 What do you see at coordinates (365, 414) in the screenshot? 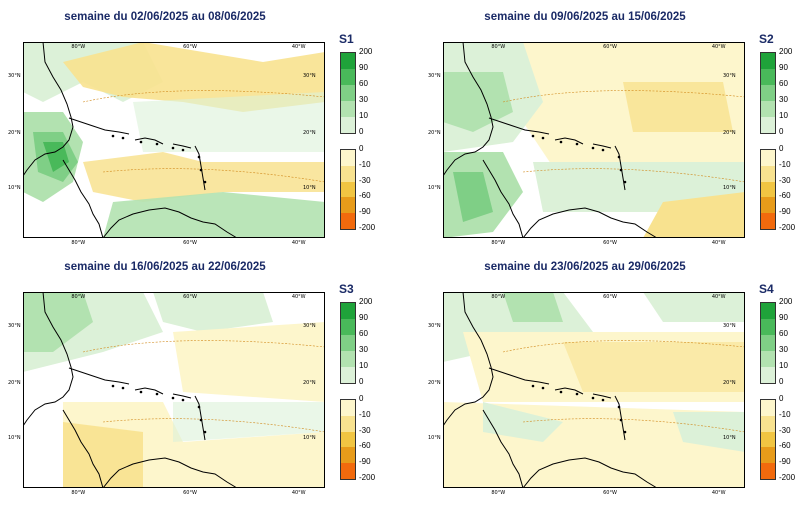
I see `legend-tick-label: -10` at bounding box center [365, 414].